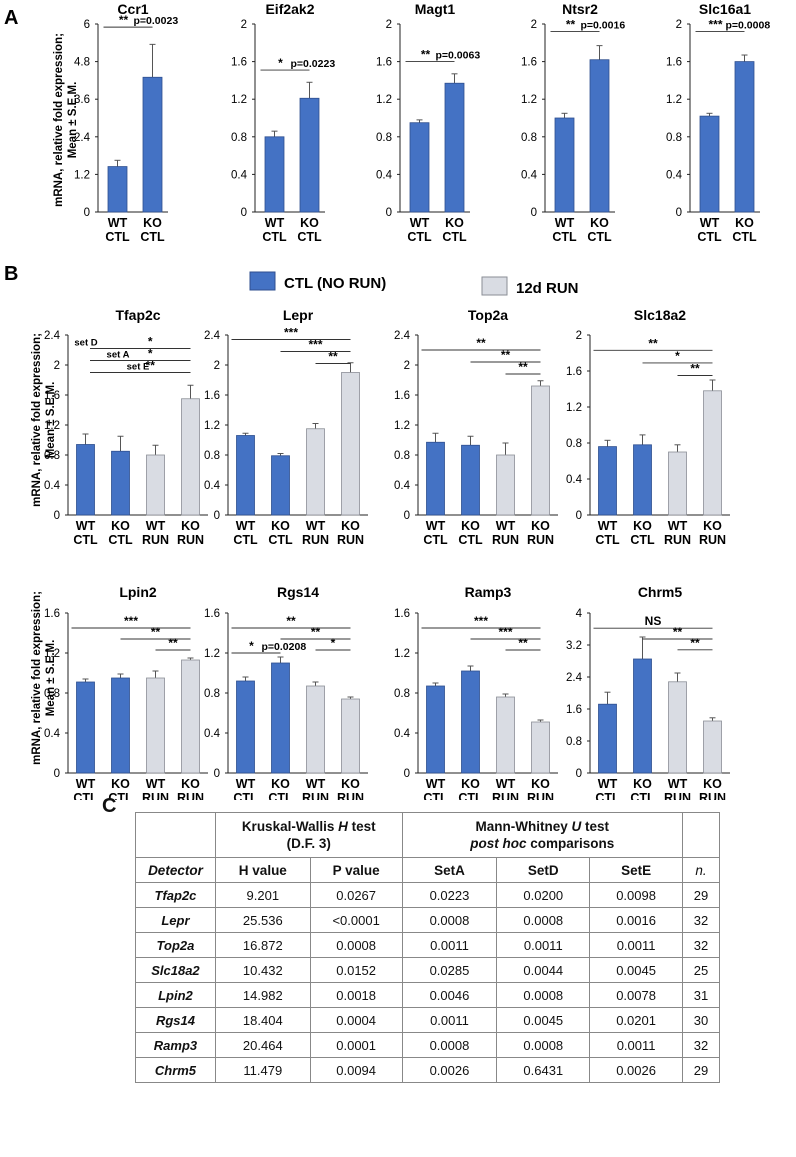 Image resolution: width=796 pixels, height=1157 pixels. I want to click on value-cell: 0.0201, so click(636, 1020).